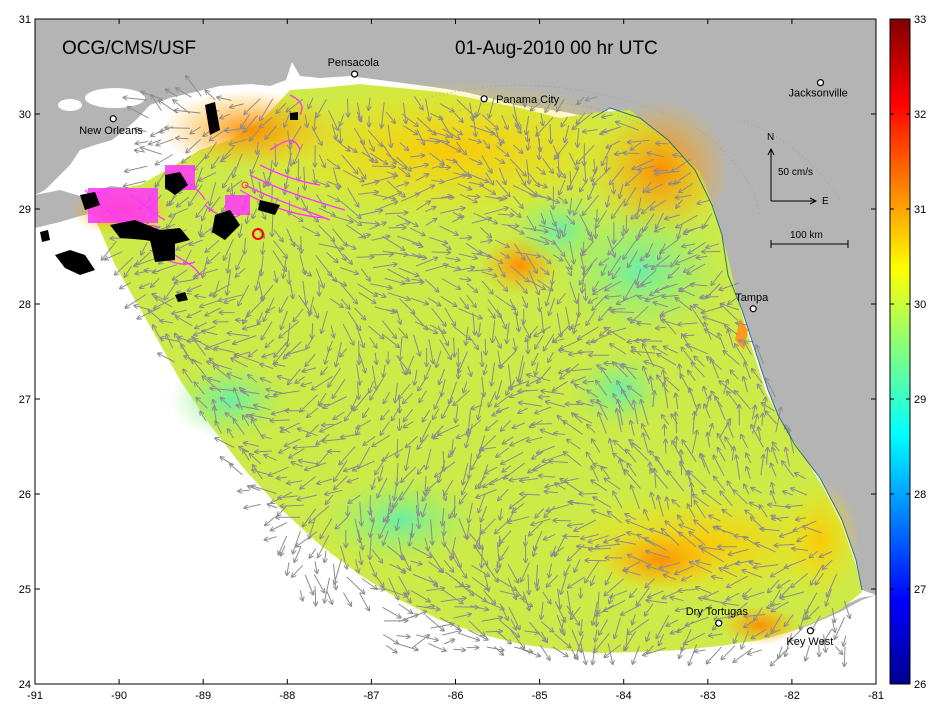 This screenshot has height=716, width=942. What do you see at coordinates (825, 201) in the screenshot?
I see `compass-east: E` at bounding box center [825, 201].